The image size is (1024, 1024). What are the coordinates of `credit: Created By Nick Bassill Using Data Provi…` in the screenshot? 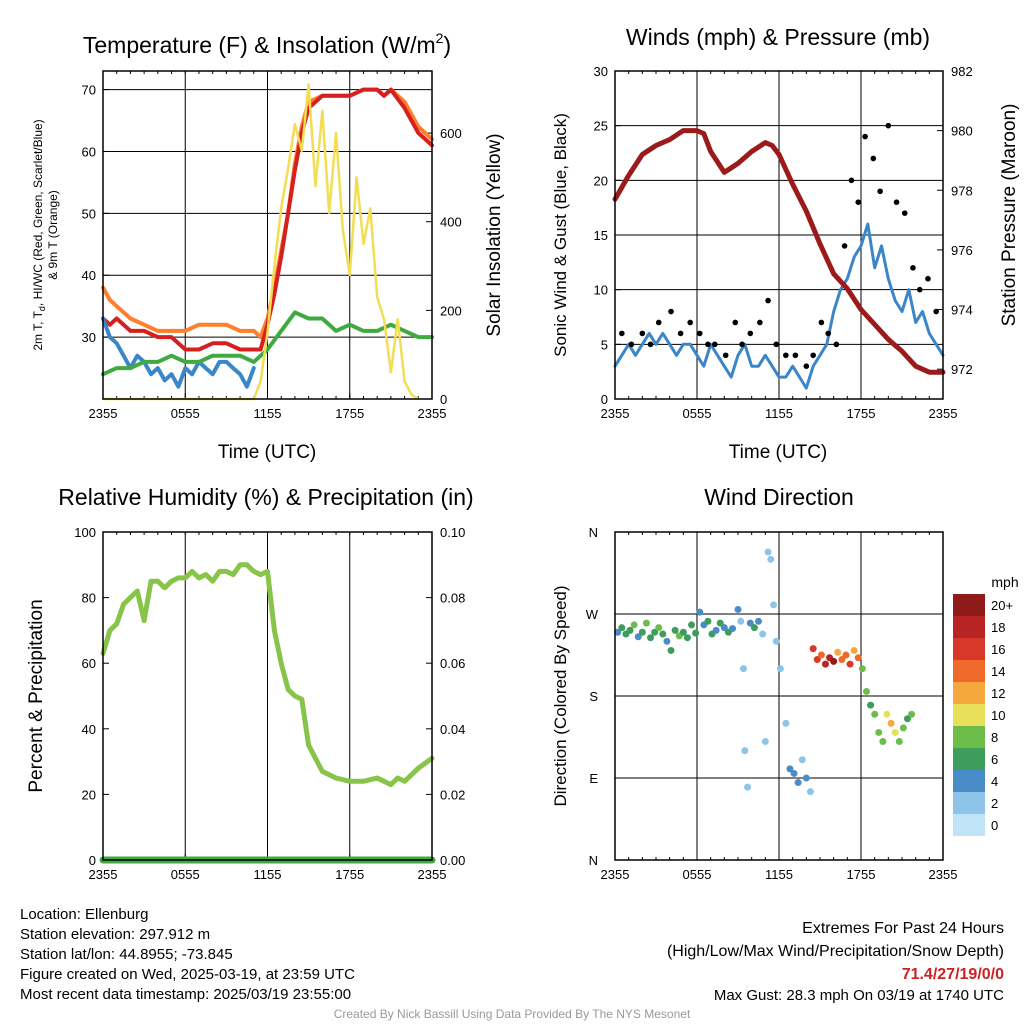 It's located at (512, 1014).